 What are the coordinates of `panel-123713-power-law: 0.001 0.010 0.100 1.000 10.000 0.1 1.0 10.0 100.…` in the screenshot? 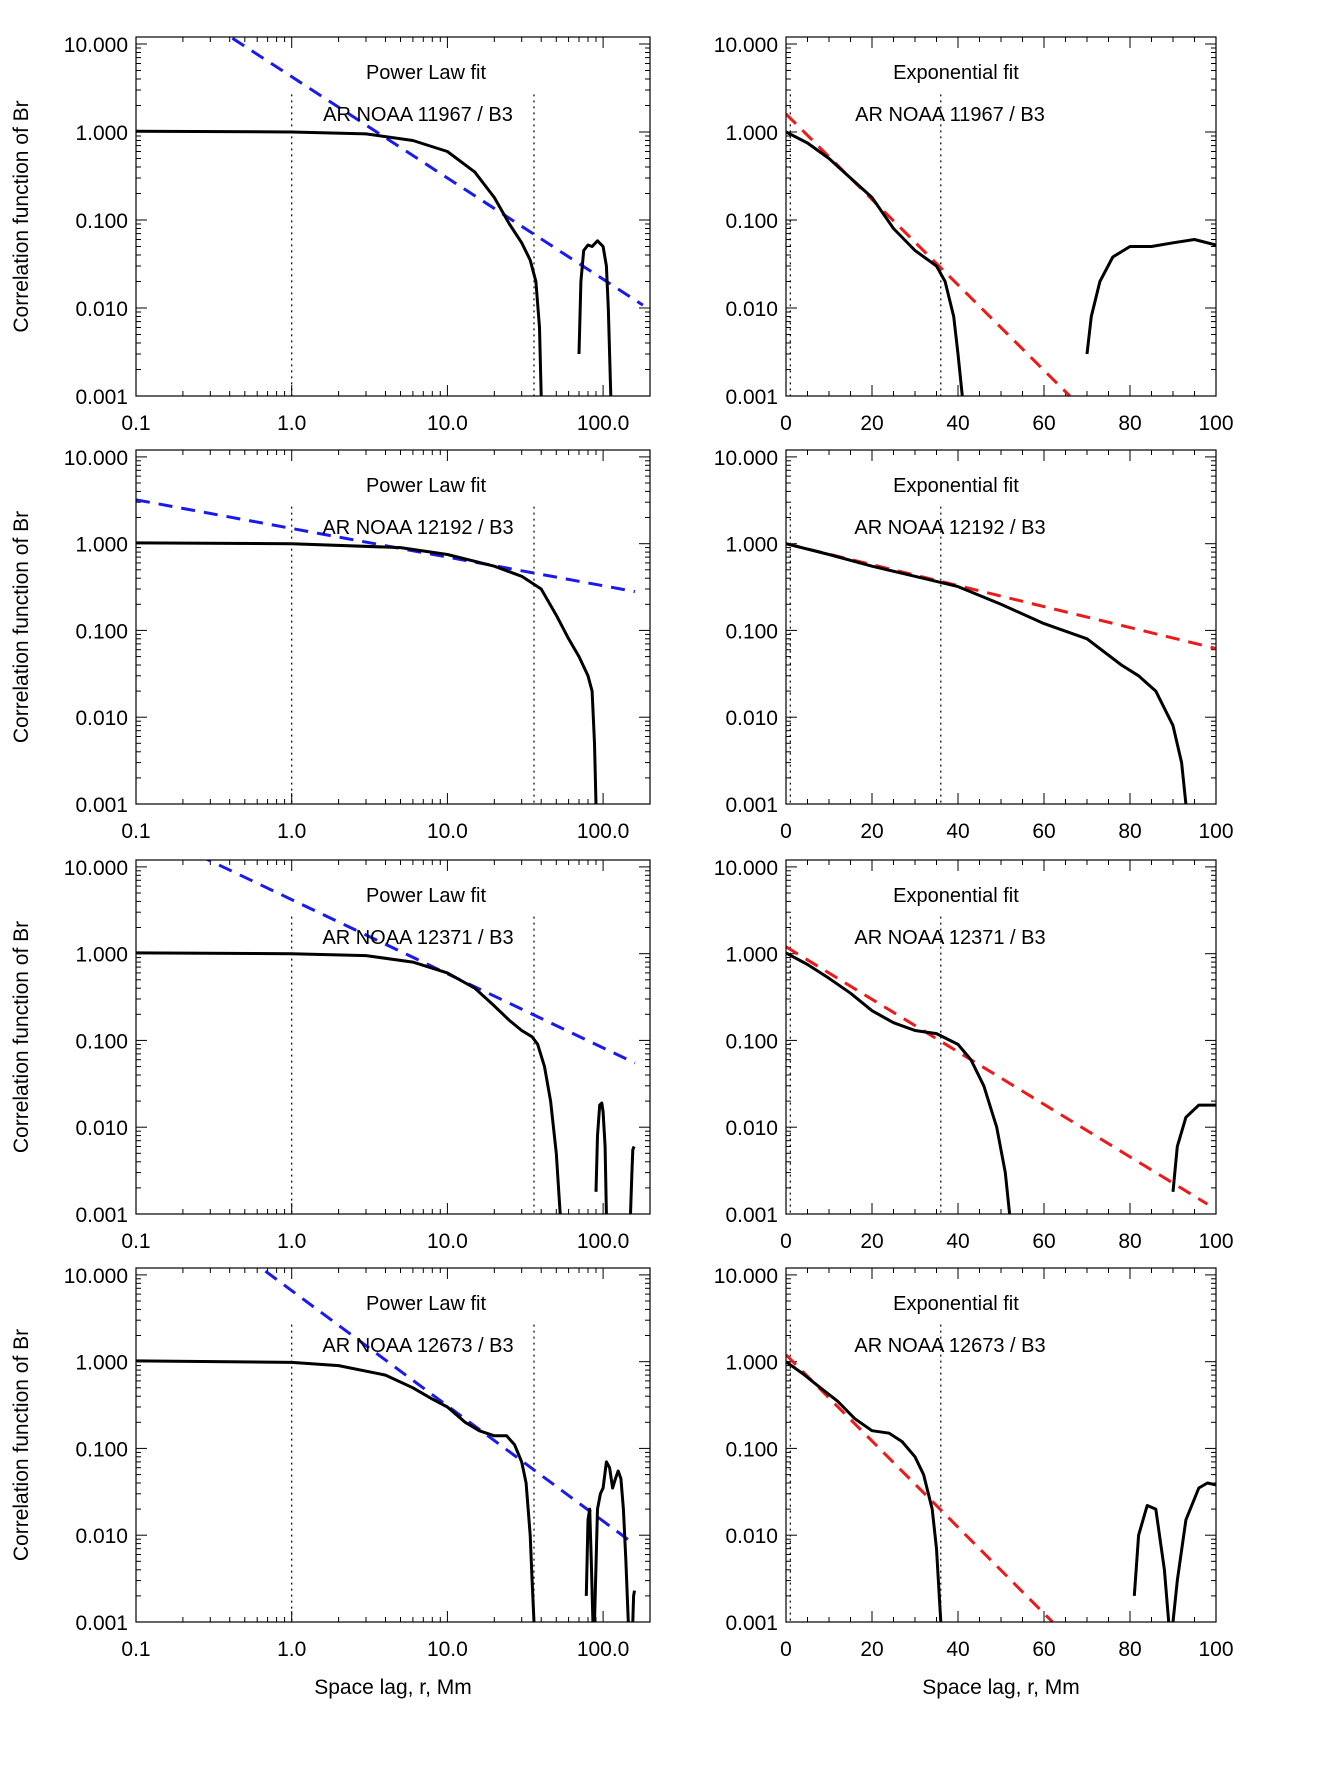 It's located at (330, 1055).